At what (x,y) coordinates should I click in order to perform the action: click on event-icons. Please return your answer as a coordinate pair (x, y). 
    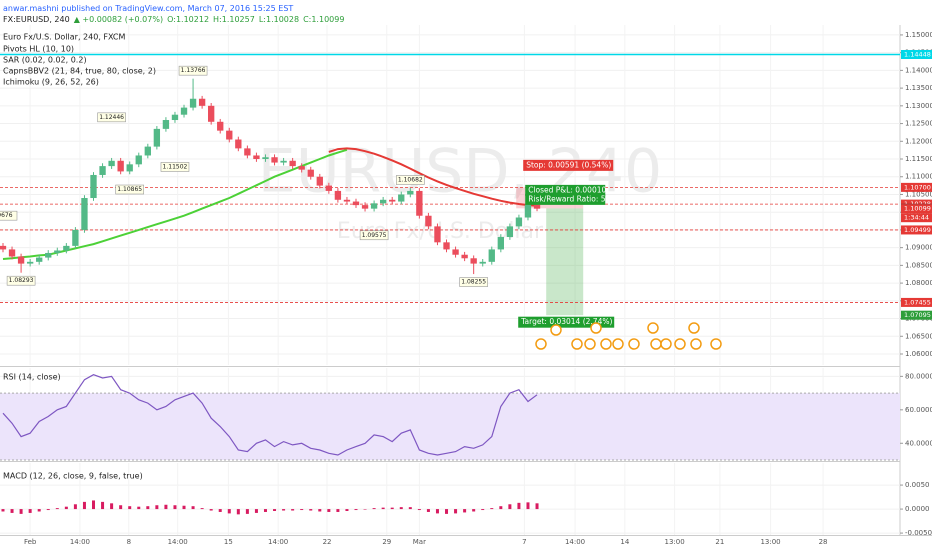
    Looking at the image, I should click on (628, 336).